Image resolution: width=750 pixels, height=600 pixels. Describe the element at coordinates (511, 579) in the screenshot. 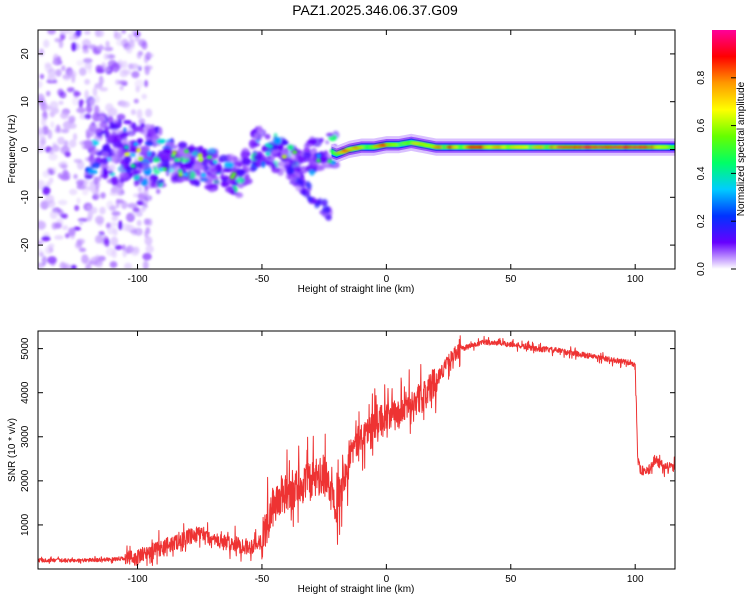

I see `x-tick-label: 50` at that location.